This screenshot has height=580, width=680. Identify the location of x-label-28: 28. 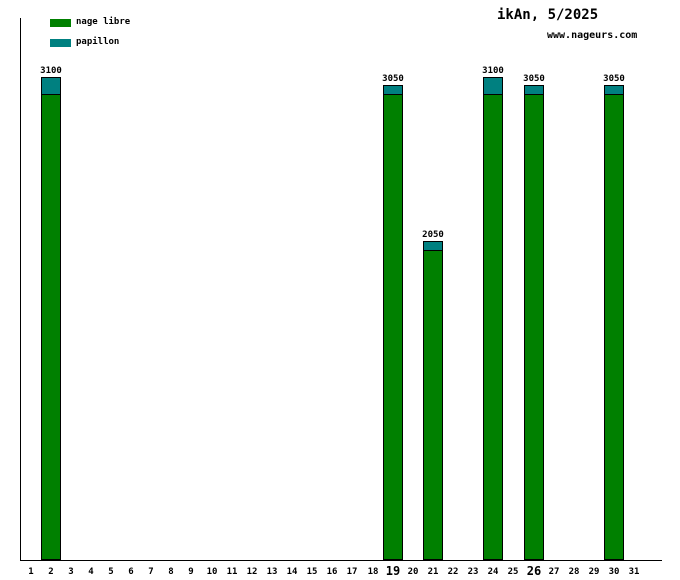
(574, 572).